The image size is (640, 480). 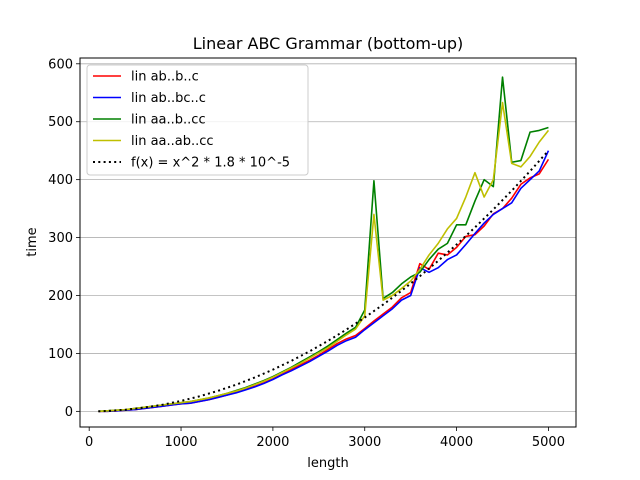 I want to click on x-tick-label: 2000, so click(x=272, y=442).